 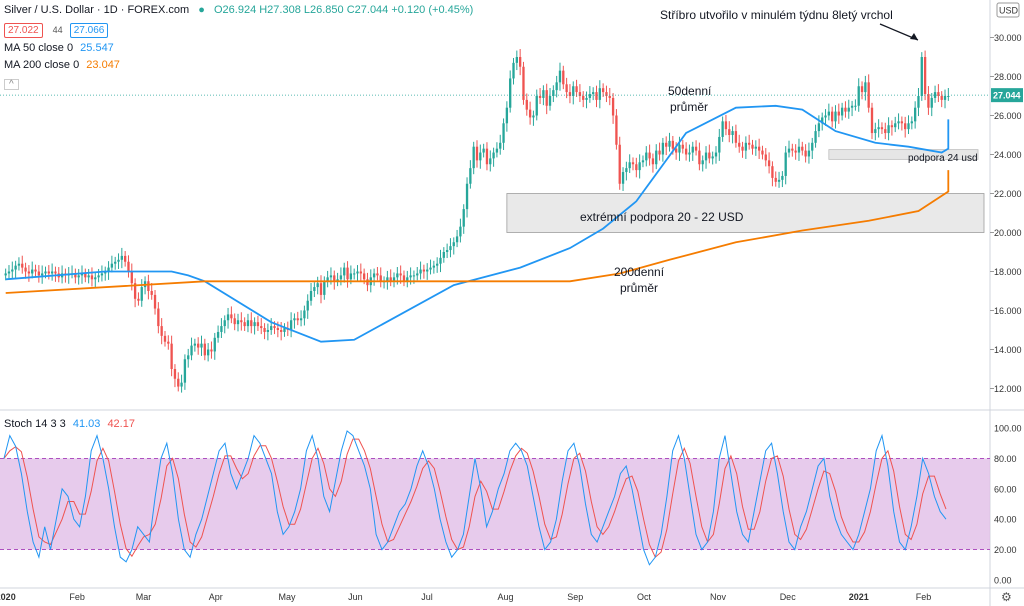 I want to click on annotation-arrowhead, so click(x=914, y=36).